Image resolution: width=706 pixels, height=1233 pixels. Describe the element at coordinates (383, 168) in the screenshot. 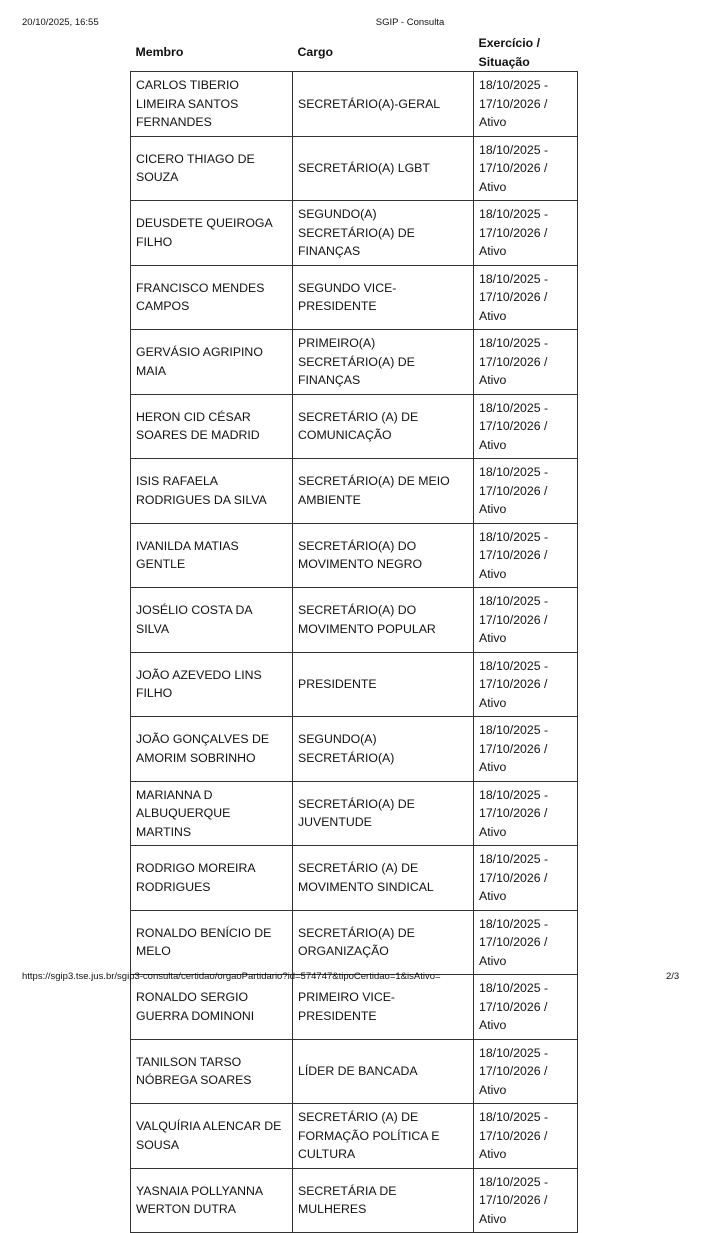

I see `cell-cargo: SECRETÁRIO(A) LGBT` at that location.